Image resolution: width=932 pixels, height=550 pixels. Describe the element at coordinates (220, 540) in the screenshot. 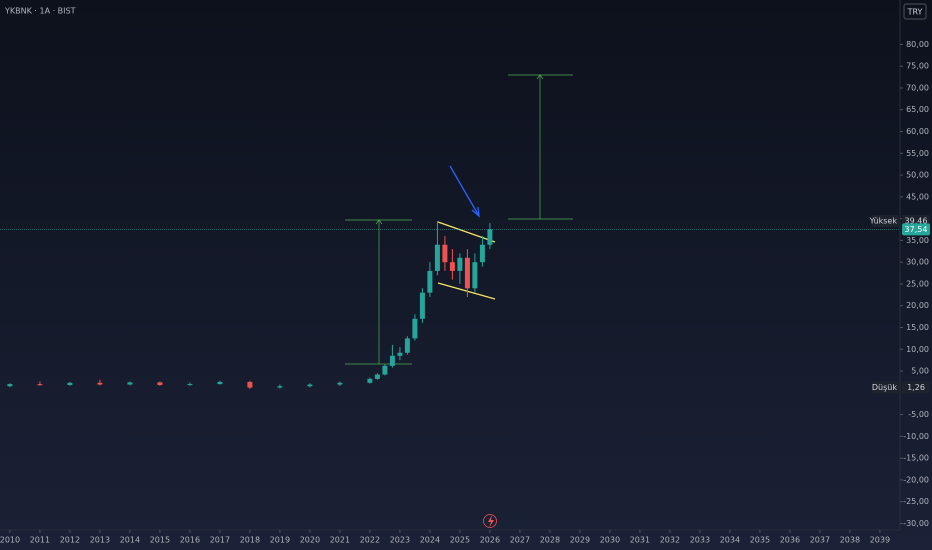

I see `x-tick-label: 2017` at that location.